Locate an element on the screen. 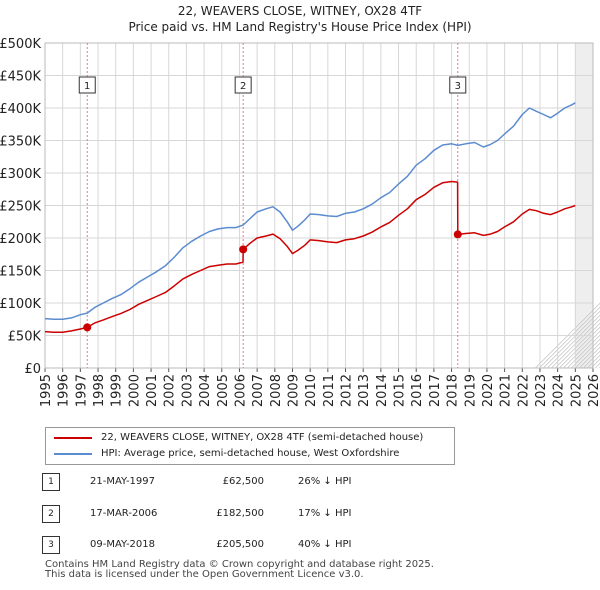 This screenshot has width=600, height=590. x-tick-label: 1997 is located at coordinates (81, 390).